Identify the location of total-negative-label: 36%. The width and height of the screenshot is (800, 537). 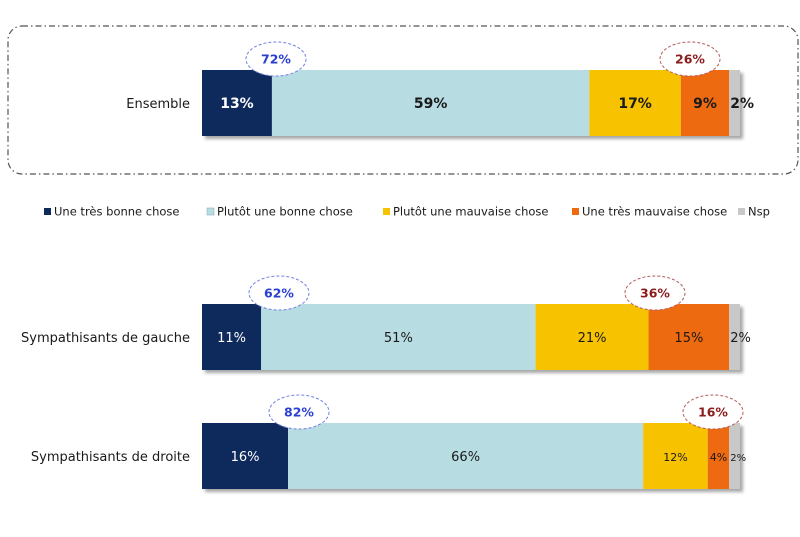
(655, 293).